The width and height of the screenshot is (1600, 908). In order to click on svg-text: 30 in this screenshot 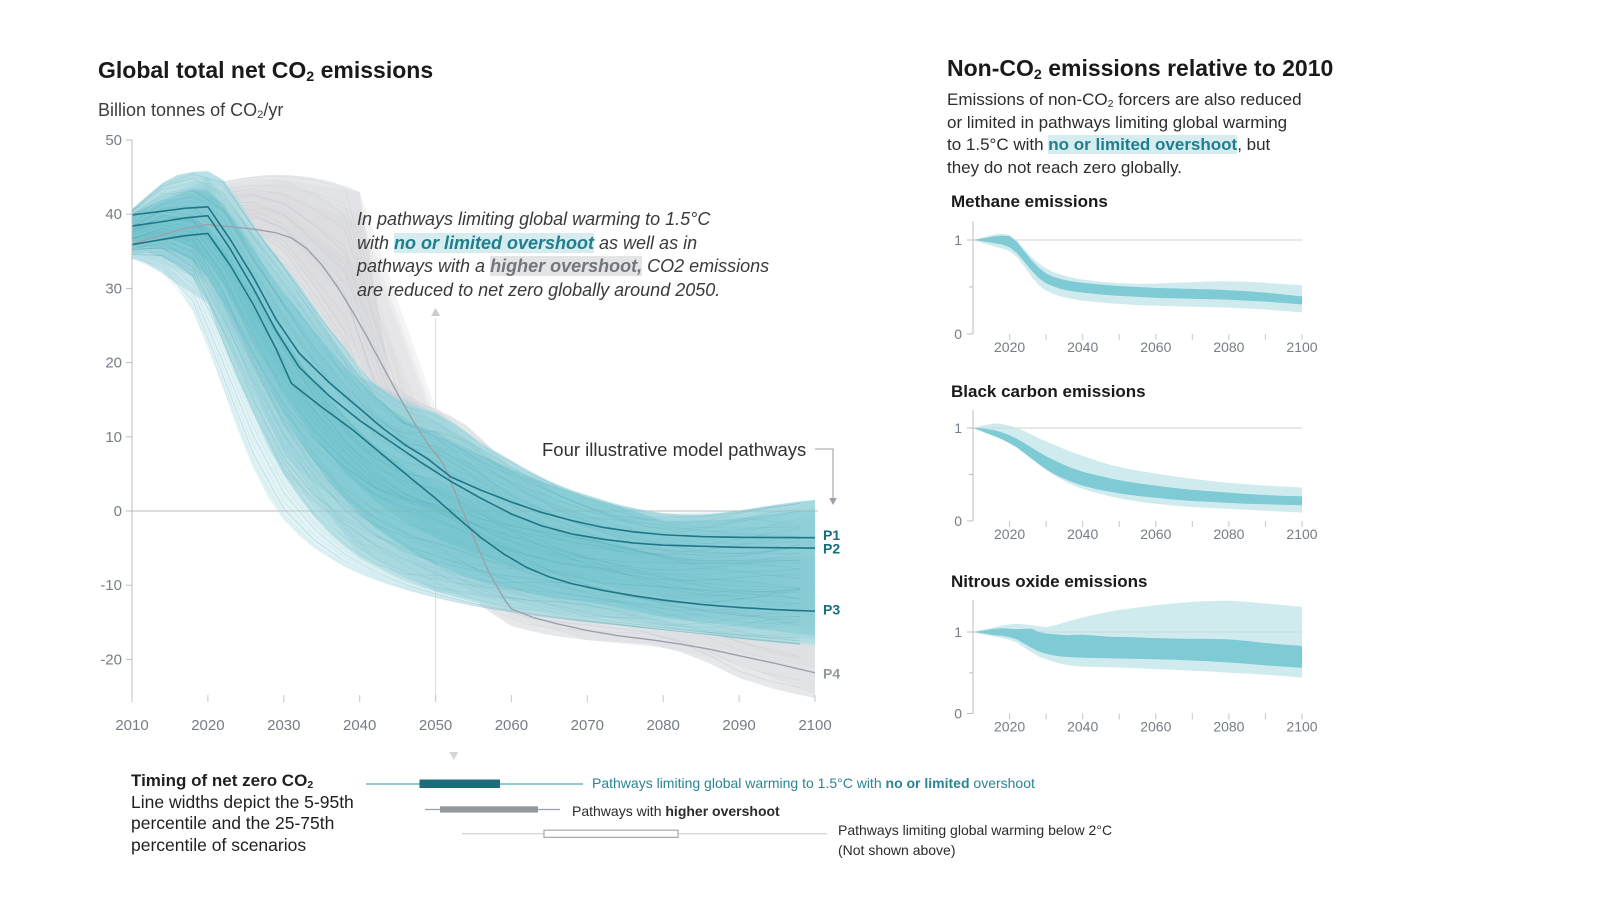, I will do `click(113, 288)`.